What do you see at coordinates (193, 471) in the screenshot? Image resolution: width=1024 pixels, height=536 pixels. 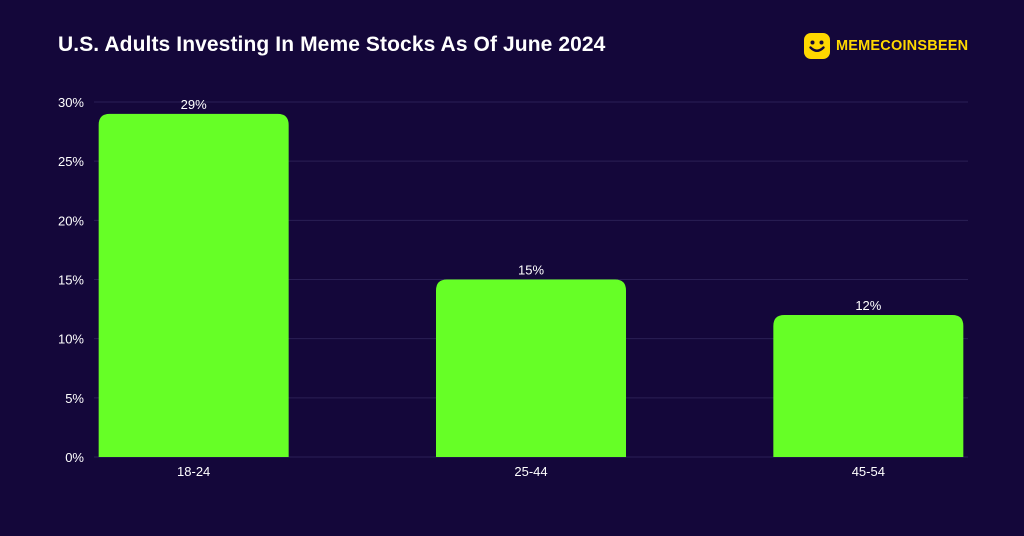 I see `x-tick-label: 18-24` at bounding box center [193, 471].